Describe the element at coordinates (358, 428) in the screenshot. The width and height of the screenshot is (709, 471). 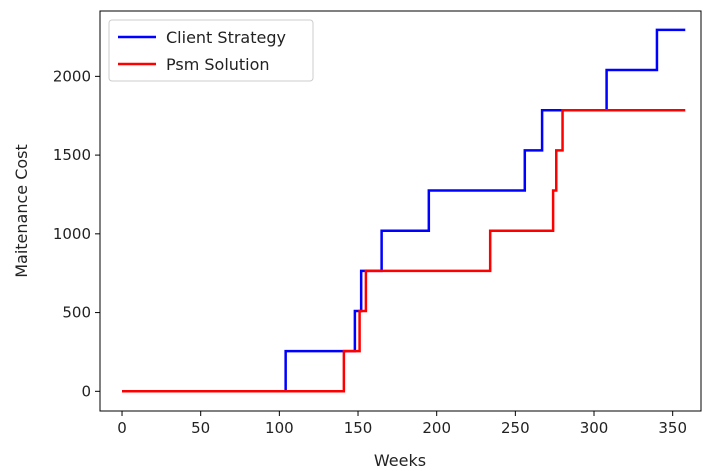
I see `x-tick-label: 150` at that location.